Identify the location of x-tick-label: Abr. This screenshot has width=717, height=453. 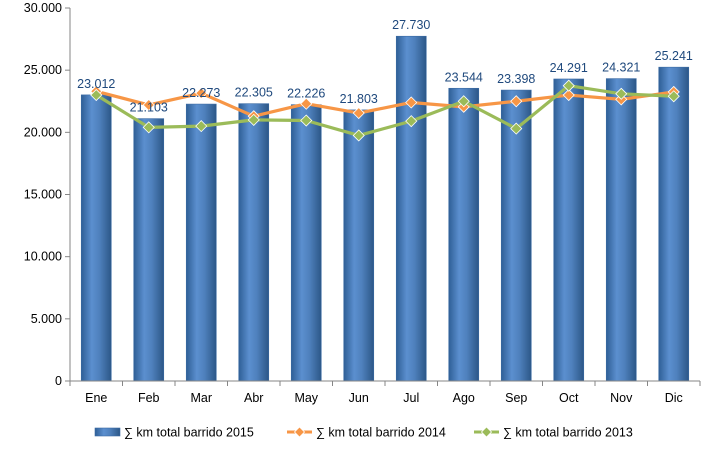
(253, 398).